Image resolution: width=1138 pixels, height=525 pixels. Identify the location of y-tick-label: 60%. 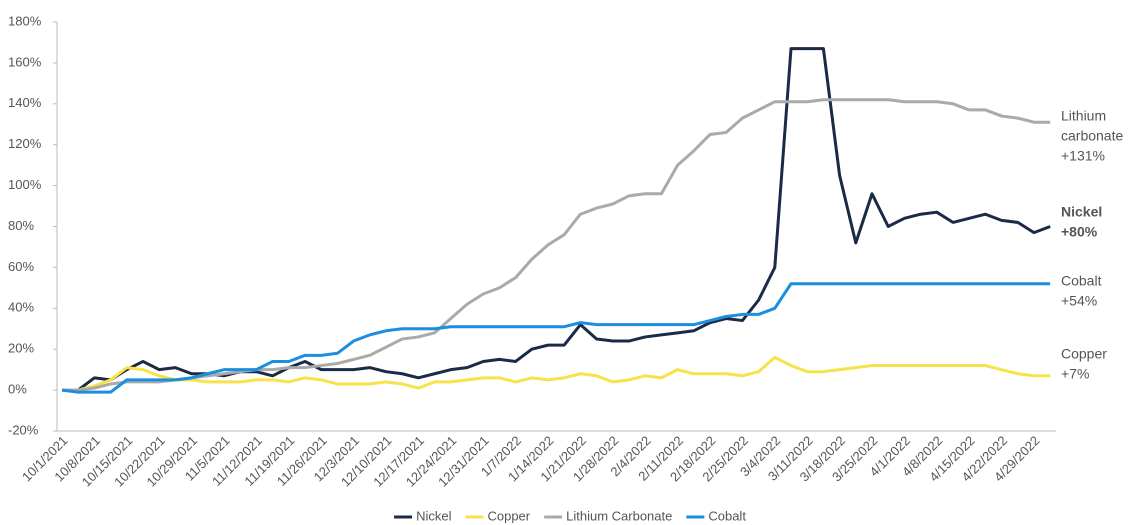
(21, 266).